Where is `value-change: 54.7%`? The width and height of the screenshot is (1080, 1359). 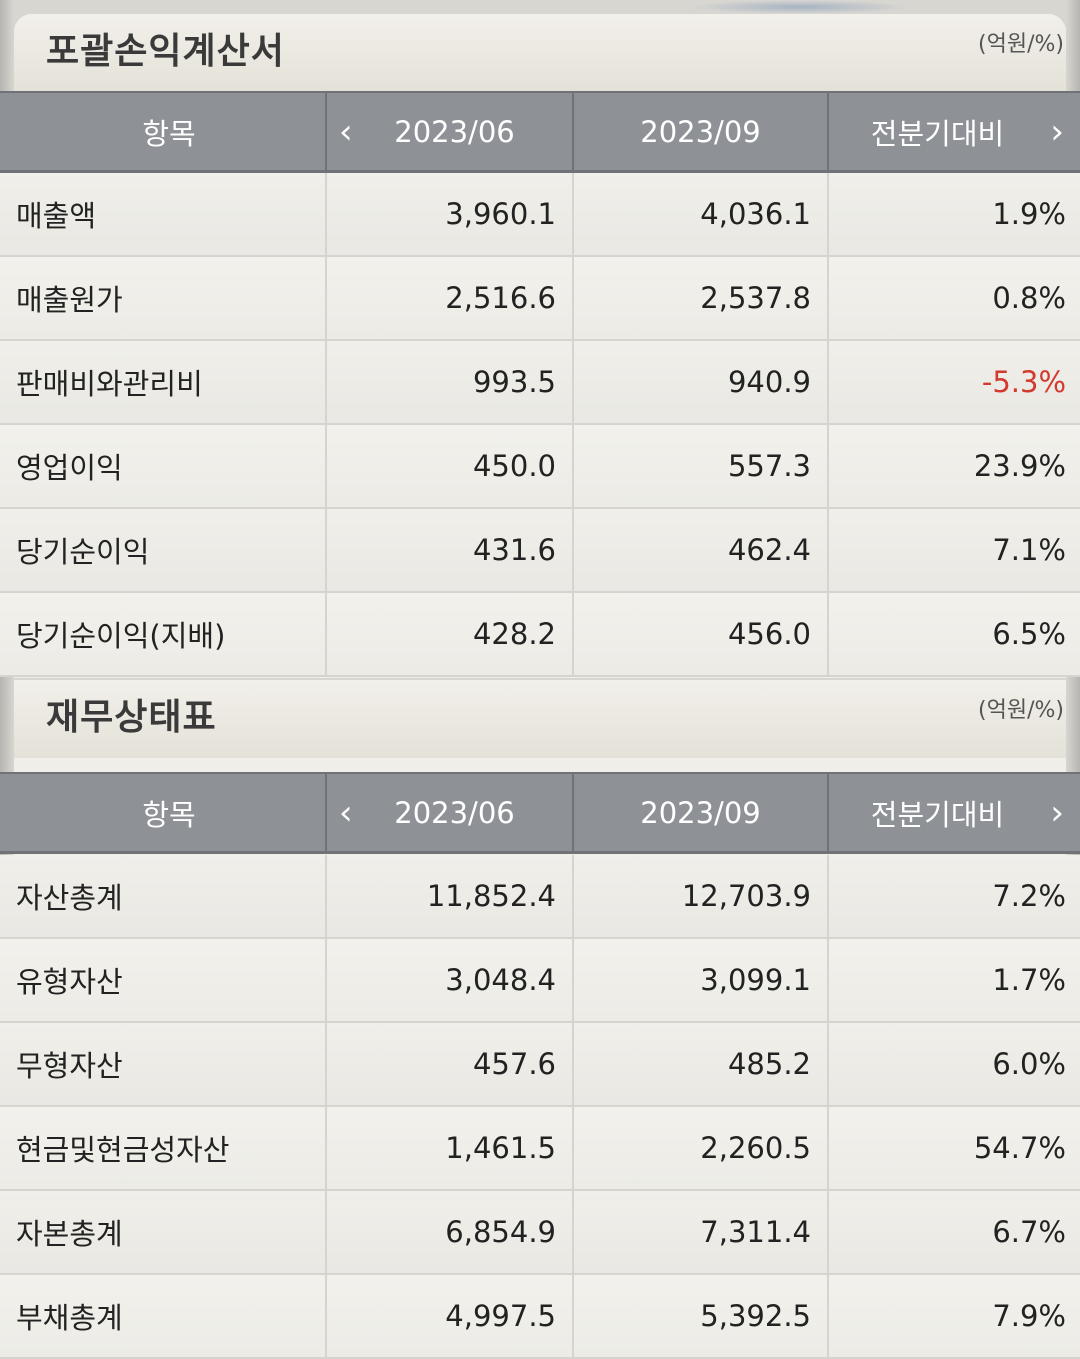
value-change: 54.7% is located at coordinates (946, 1148).